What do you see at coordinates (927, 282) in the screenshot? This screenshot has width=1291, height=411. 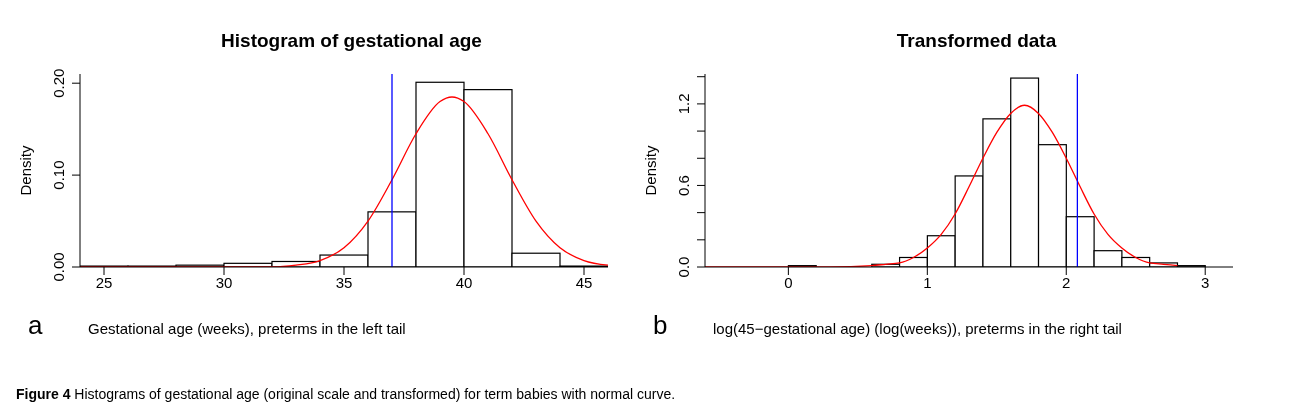 I see `x-tick-label: 1` at bounding box center [927, 282].